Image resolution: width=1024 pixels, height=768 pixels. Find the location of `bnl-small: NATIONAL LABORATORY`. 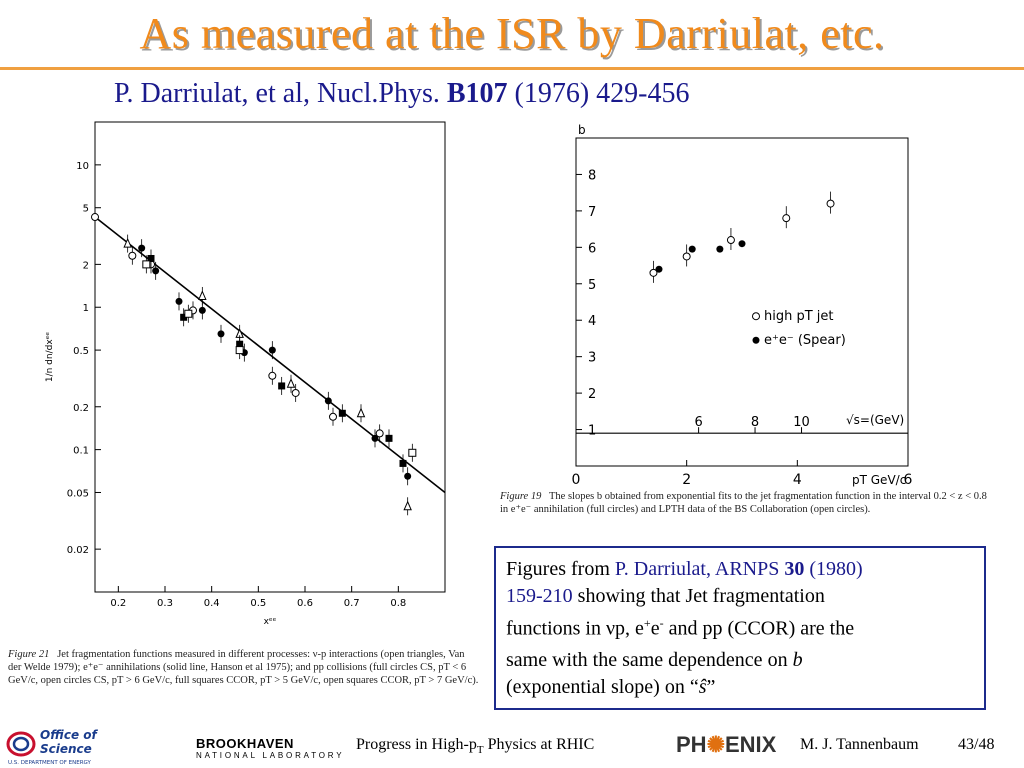

bnl-small: NATIONAL LABORATORY is located at coordinates (270, 755).